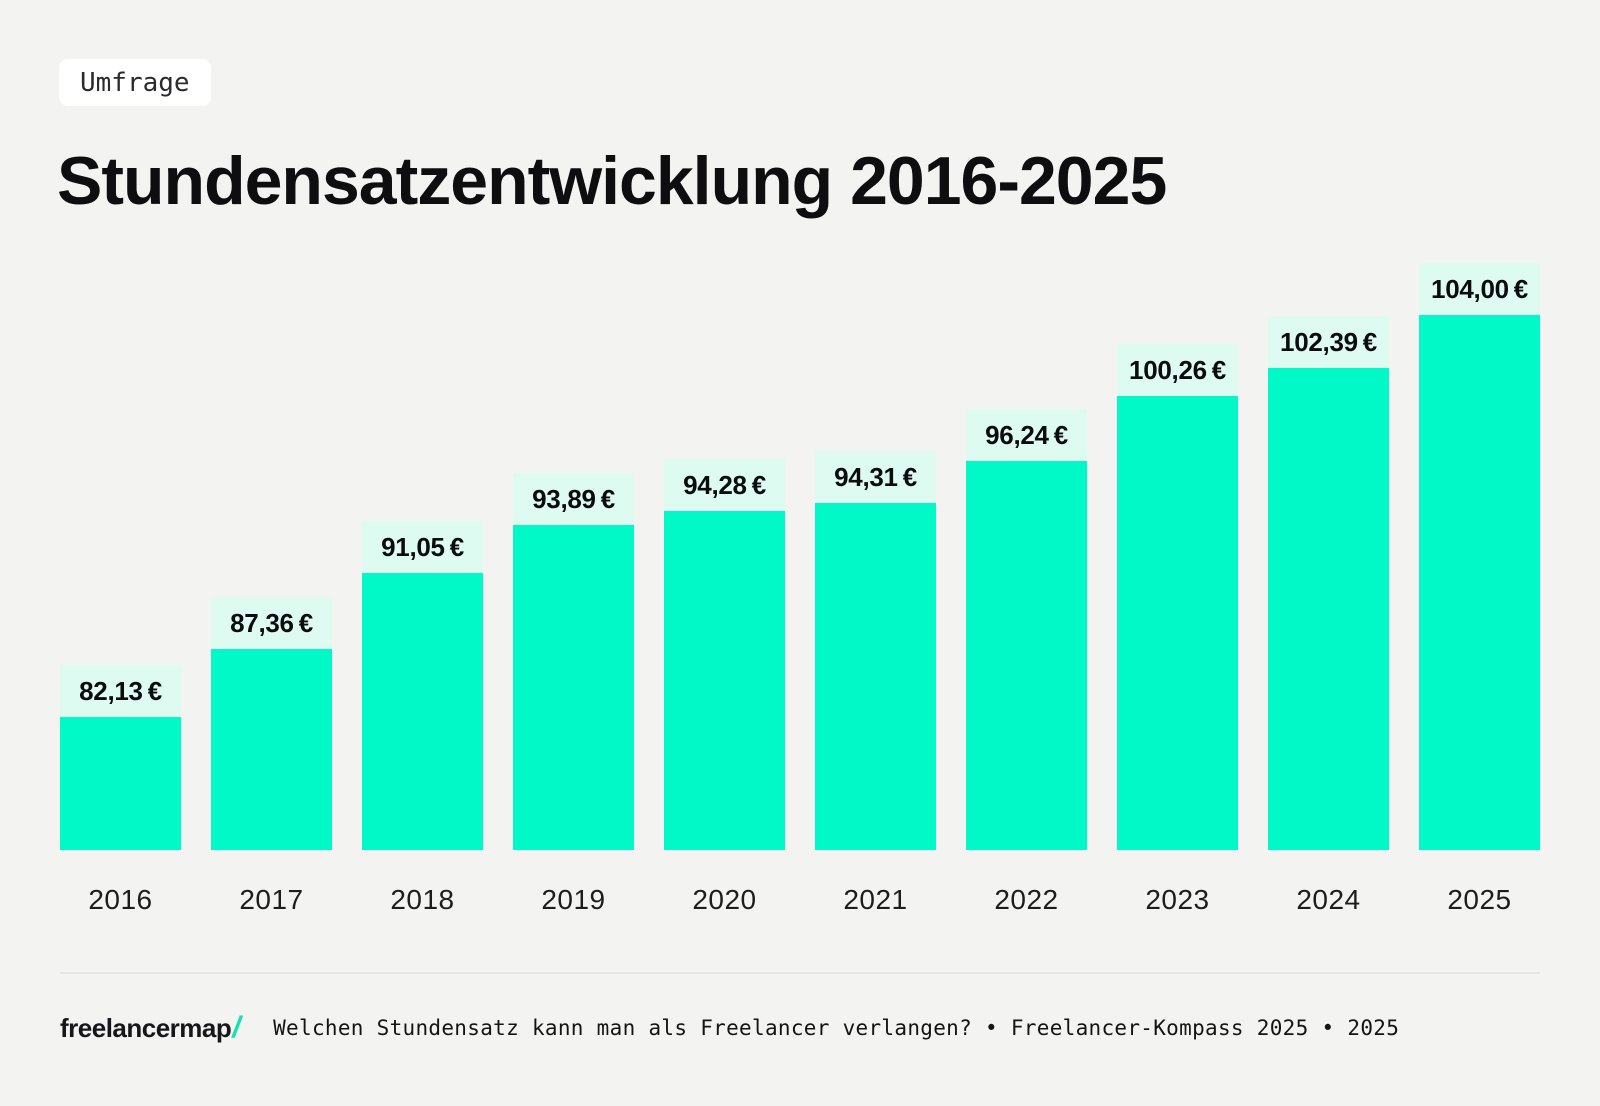 The width and height of the screenshot is (1600, 1106). I want to click on bar-group: 100,26 €2023, so click(1177, 480).